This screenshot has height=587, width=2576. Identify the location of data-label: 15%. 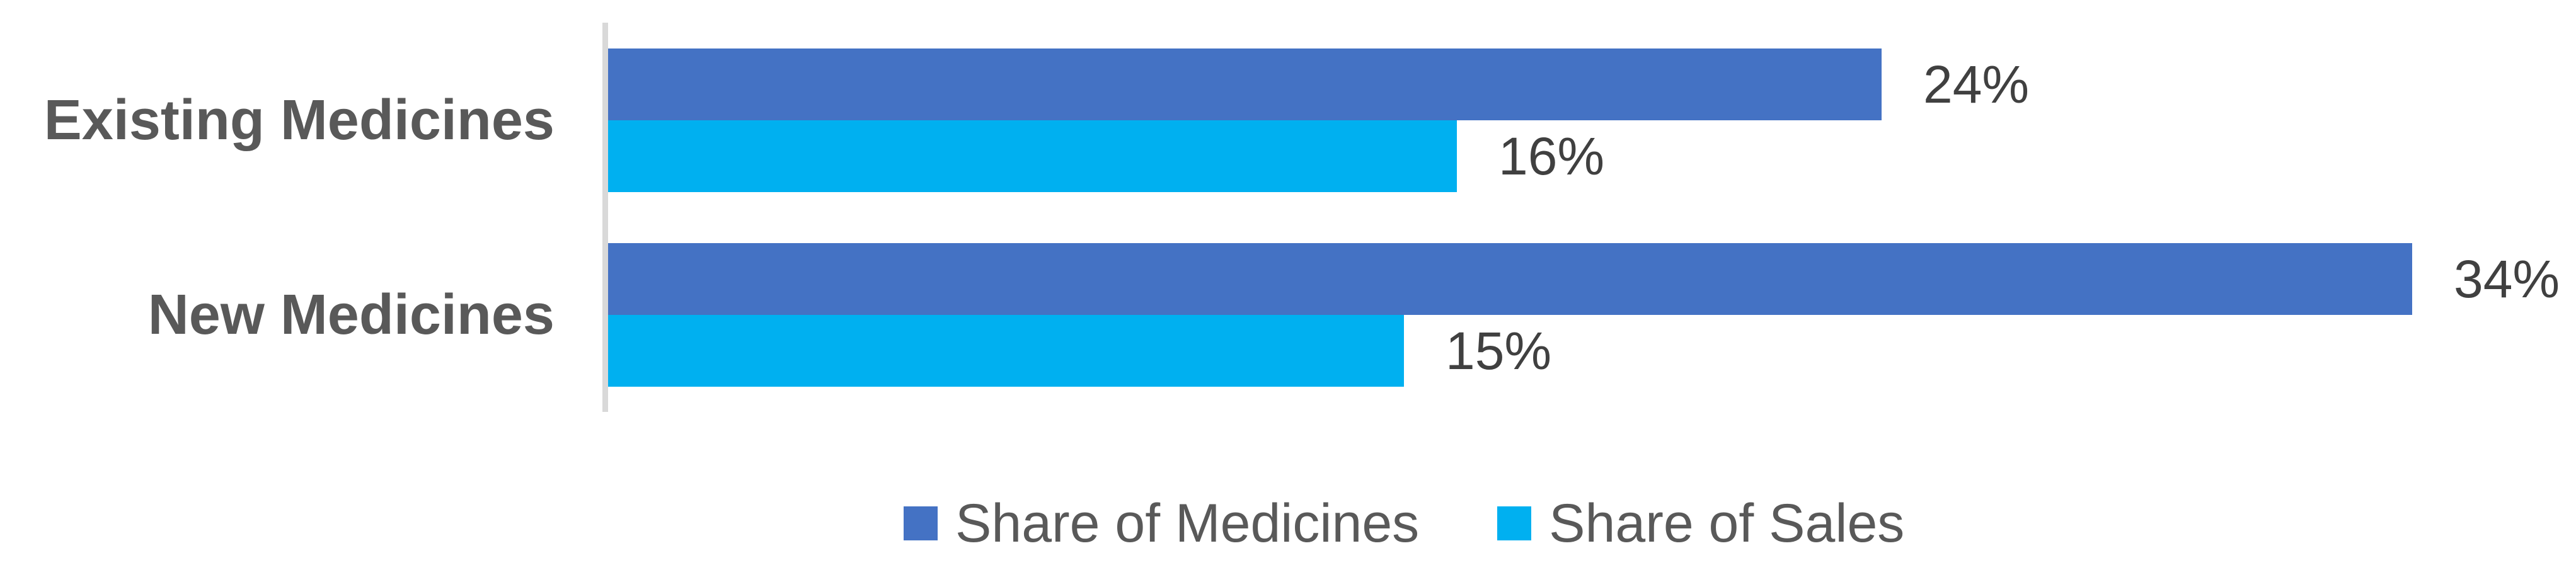
(1499, 350).